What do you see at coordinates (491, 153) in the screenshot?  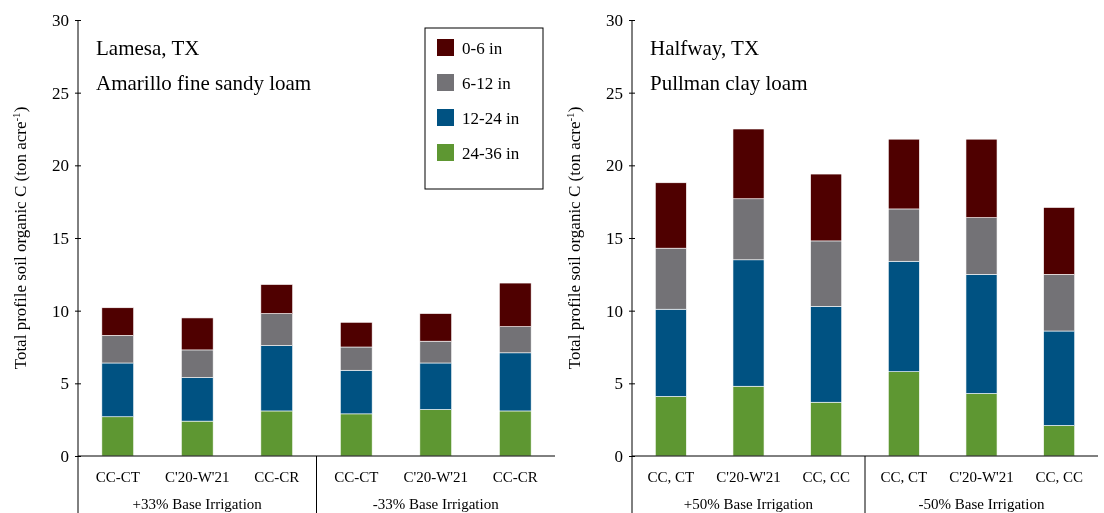 I see `legend-label: 24-36 in` at bounding box center [491, 153].